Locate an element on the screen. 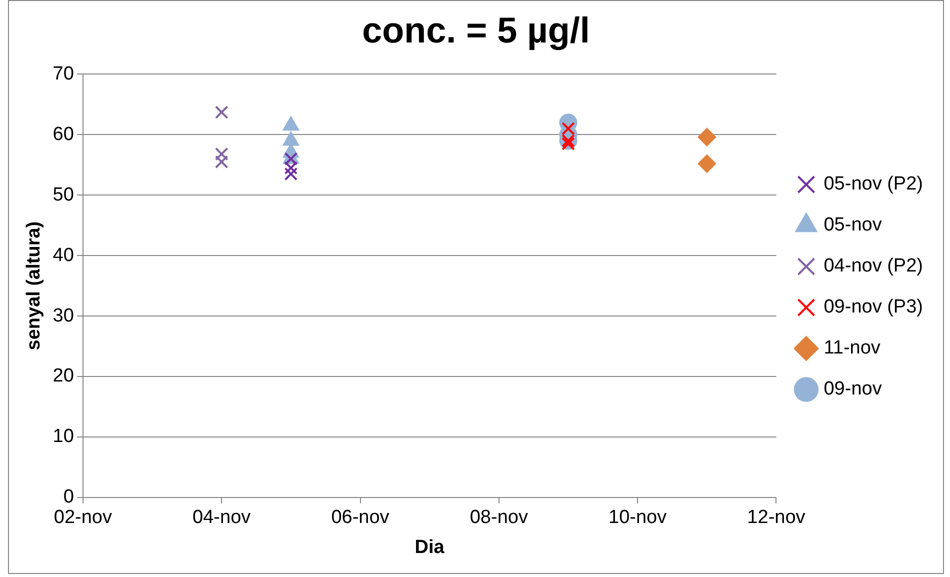 Image resolution: width=950 pixels, height=577 pixels. y-tick-label: 70 is located at coordinates (63, 73).